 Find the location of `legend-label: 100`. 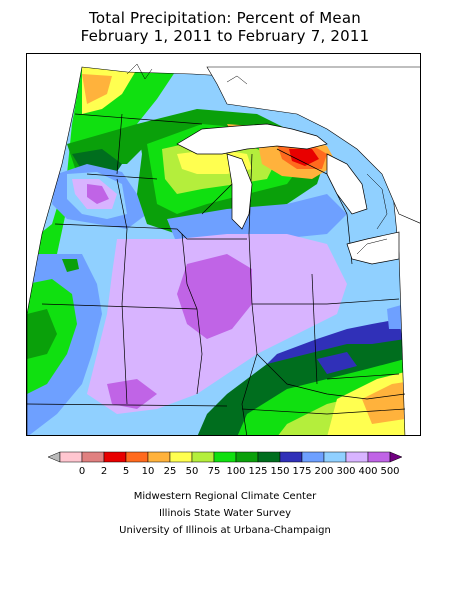

legend-label: 100 is located at coordinates (235, 471).